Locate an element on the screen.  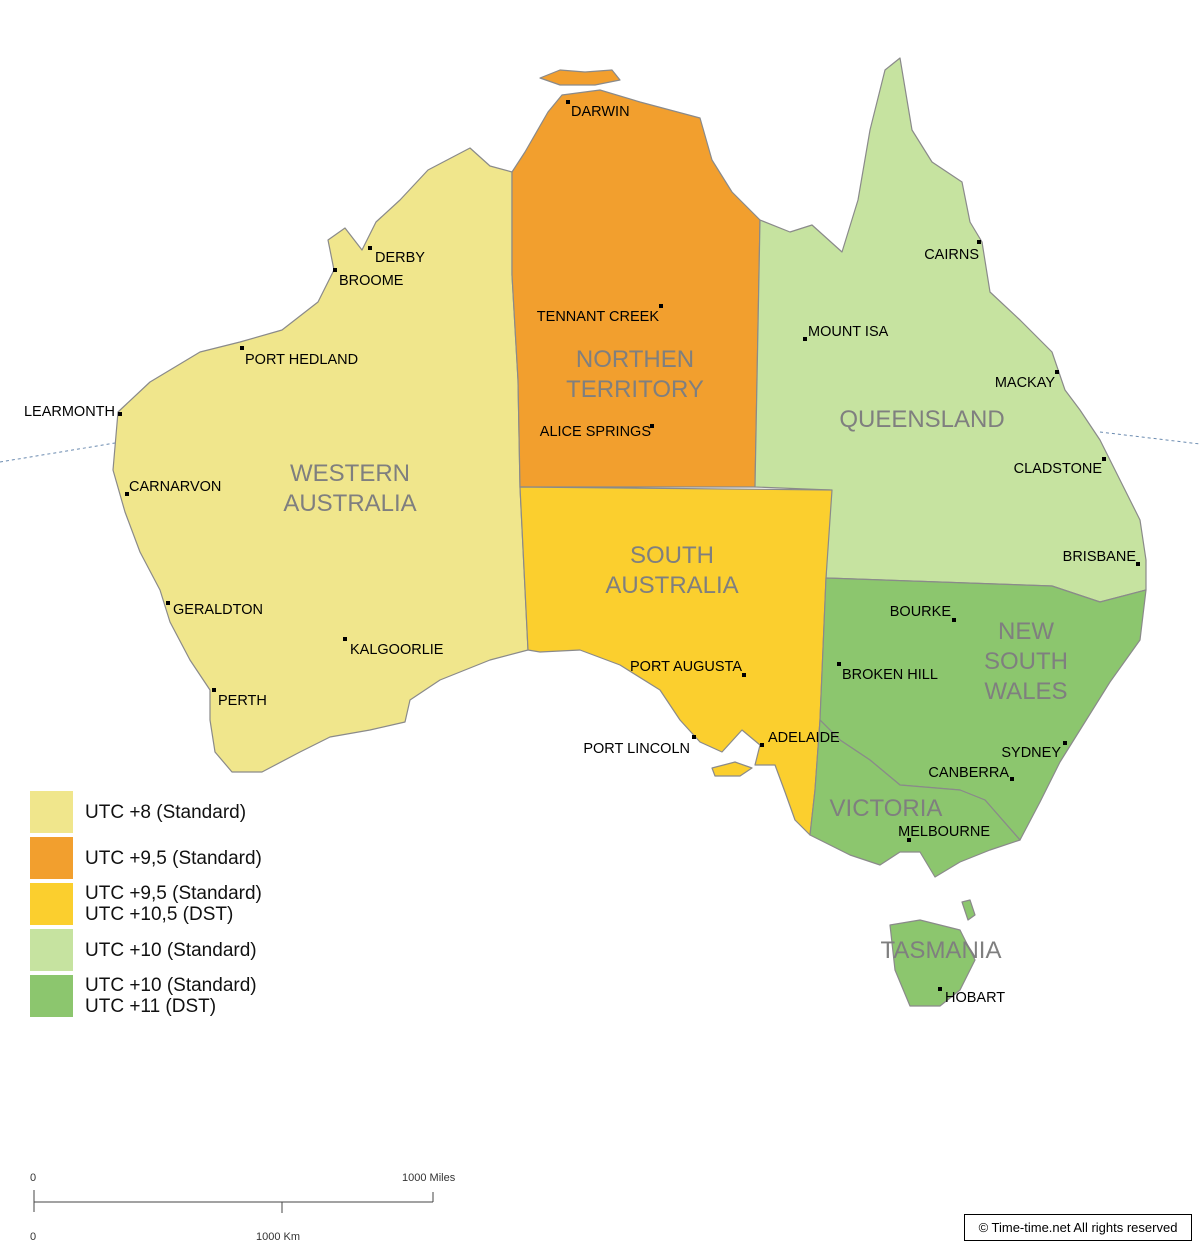
legend-text: UTC +11 (DST) is located at coordinates (151, 1006).